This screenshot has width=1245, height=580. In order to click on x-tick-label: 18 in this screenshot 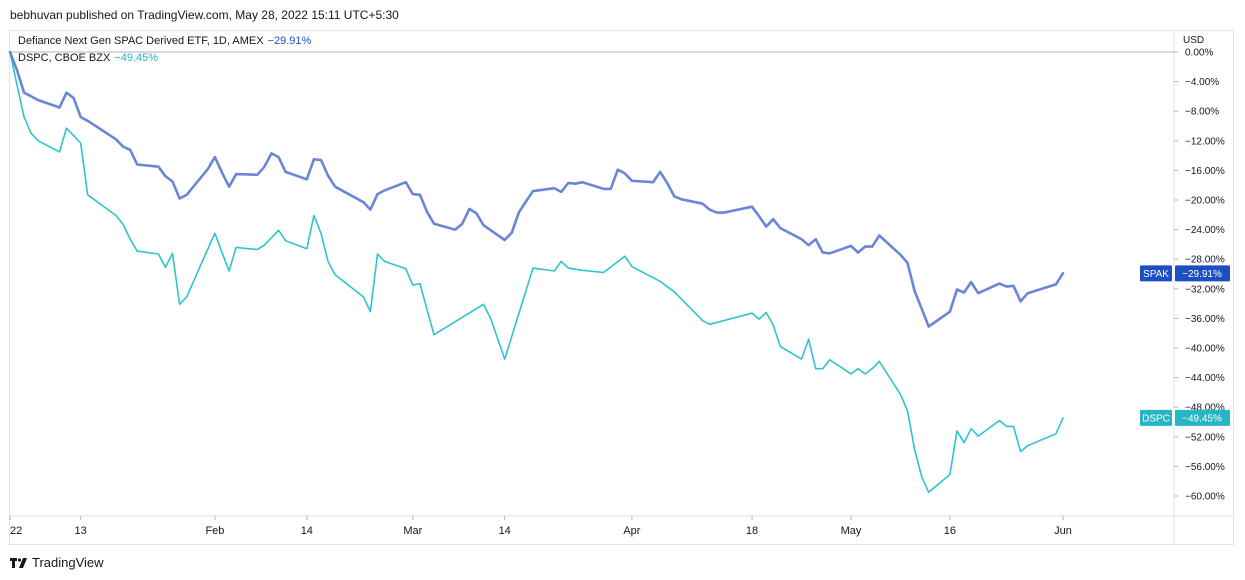, I will do `click(752, 531)`.